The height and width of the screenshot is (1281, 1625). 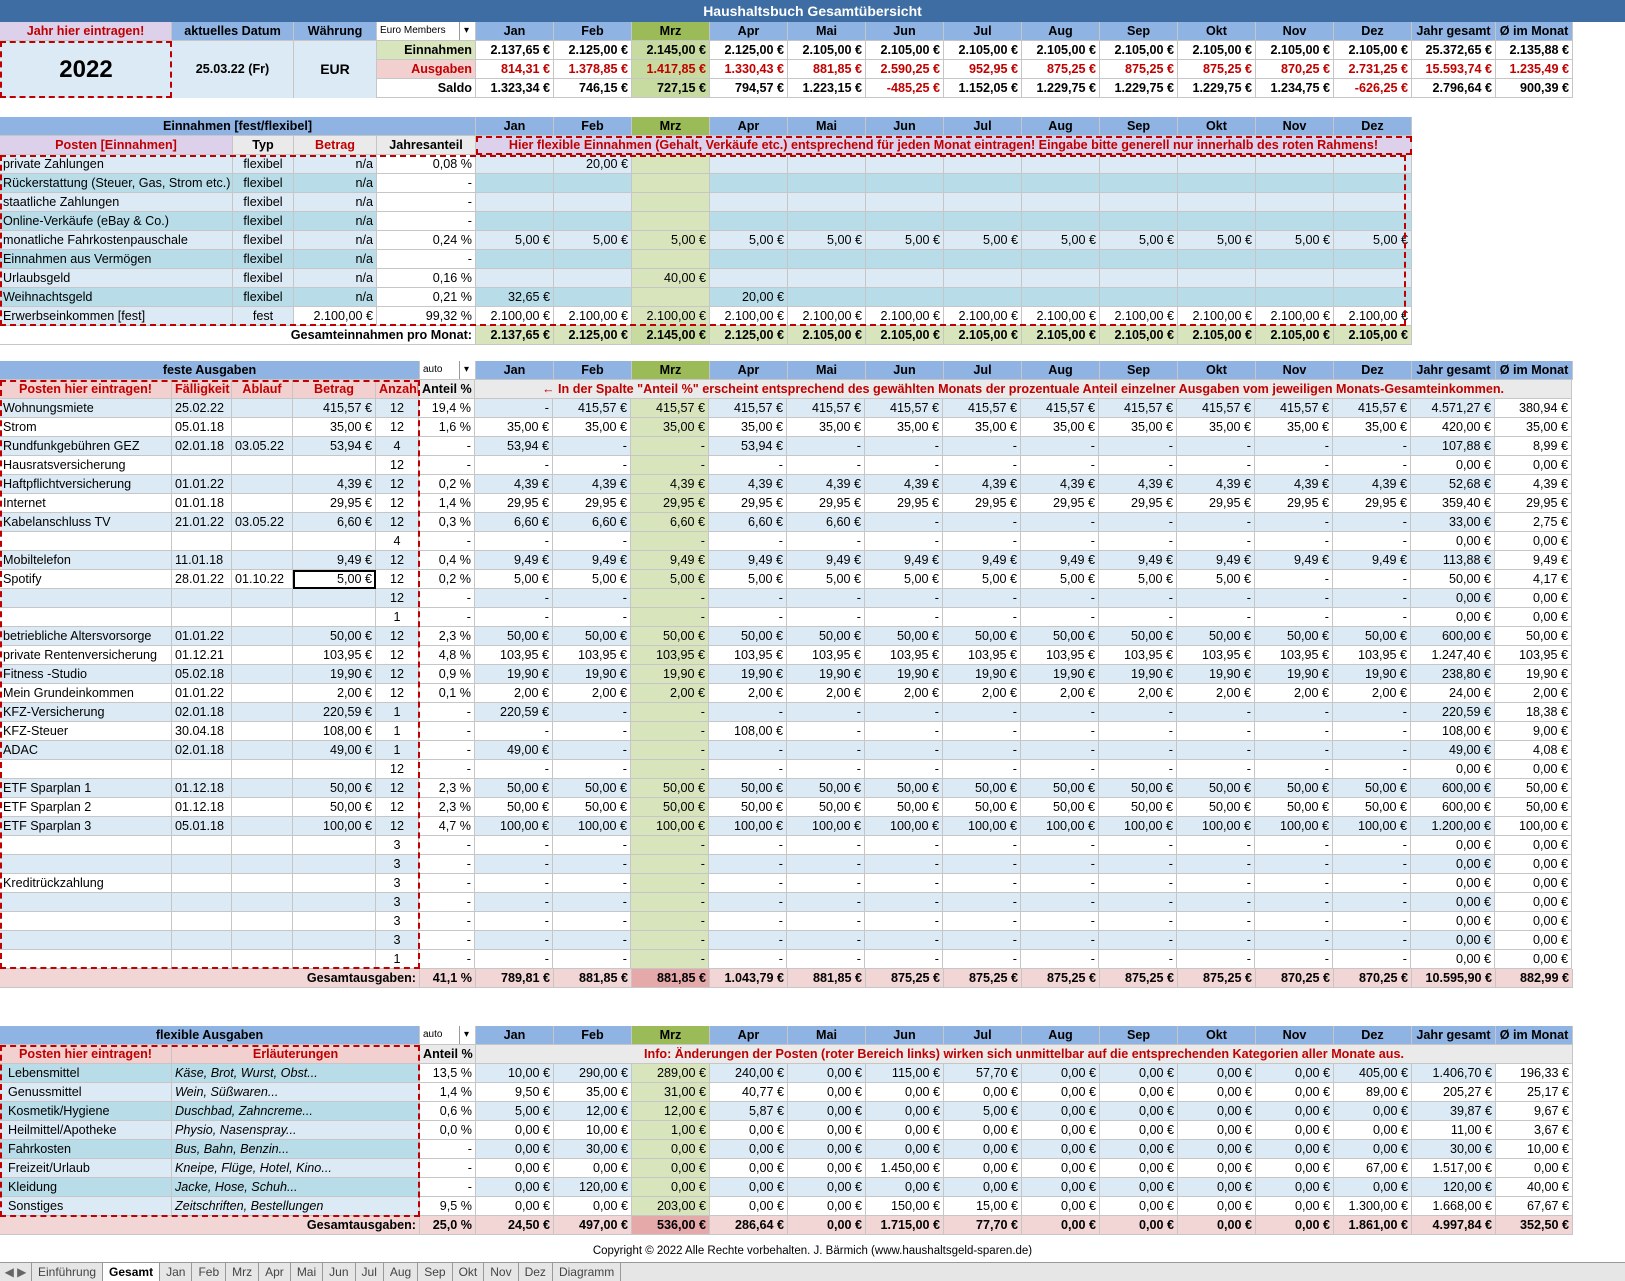 I want to click on income-posten-input: Urlaubsgeld, so click(x=116, y=278).